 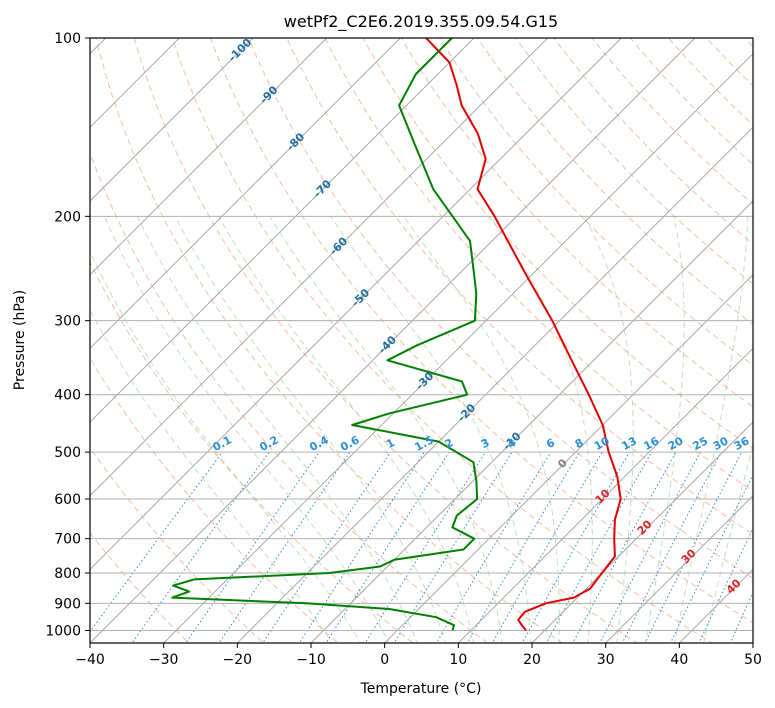 I want to click on x-tick-label: −20, so click(x=238, y=660).